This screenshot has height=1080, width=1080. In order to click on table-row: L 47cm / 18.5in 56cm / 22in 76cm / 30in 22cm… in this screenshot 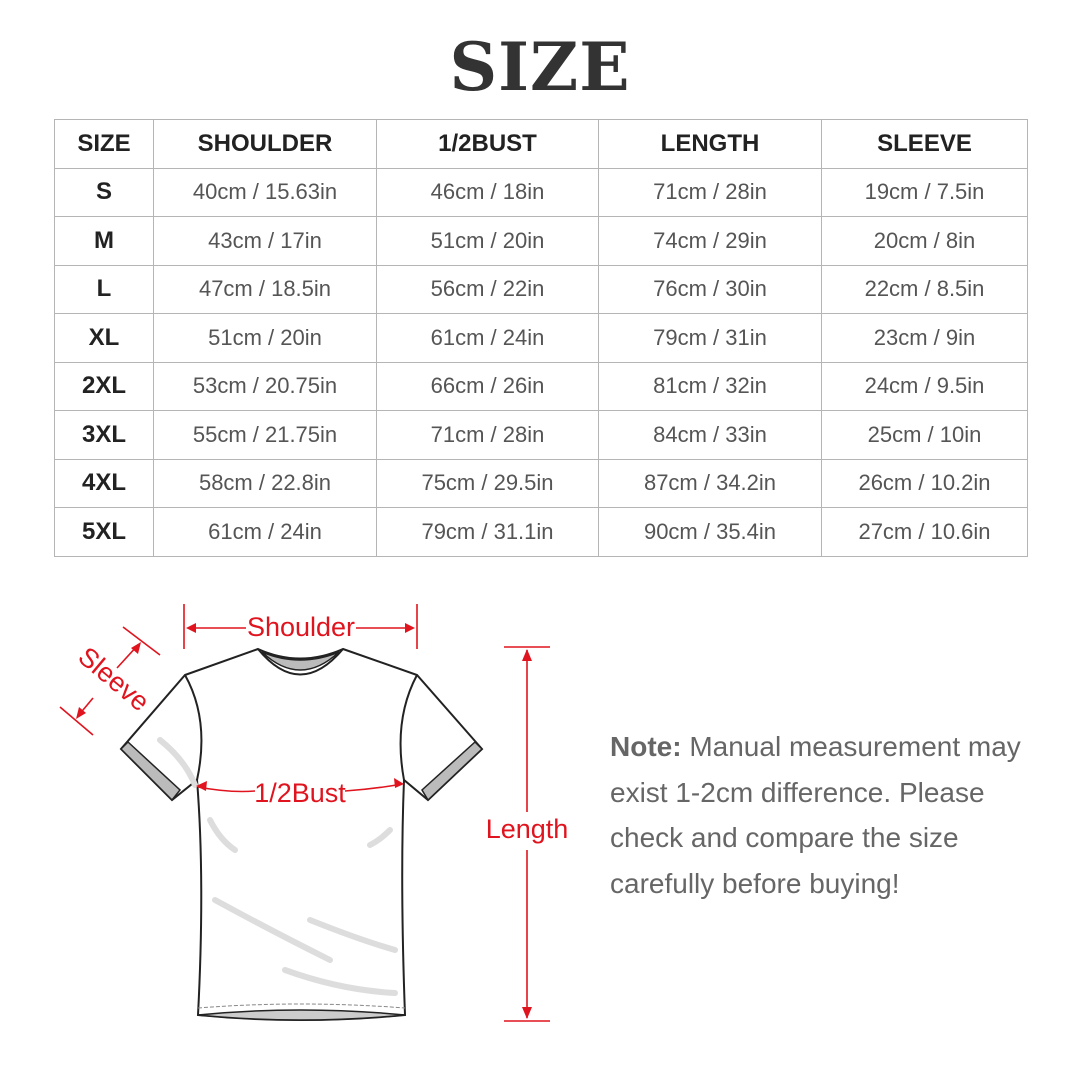, I will do `click(541, 289)`.